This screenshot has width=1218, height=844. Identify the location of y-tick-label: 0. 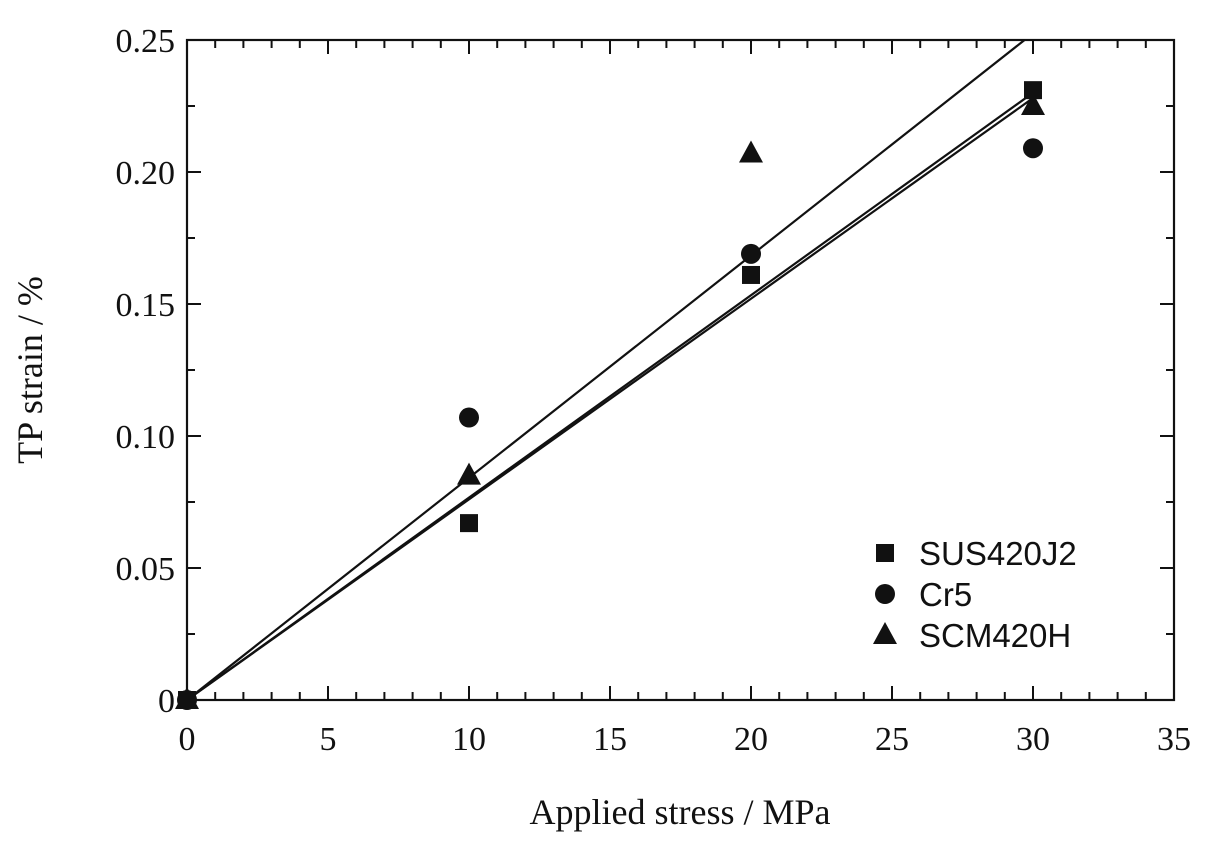
(166, 701).